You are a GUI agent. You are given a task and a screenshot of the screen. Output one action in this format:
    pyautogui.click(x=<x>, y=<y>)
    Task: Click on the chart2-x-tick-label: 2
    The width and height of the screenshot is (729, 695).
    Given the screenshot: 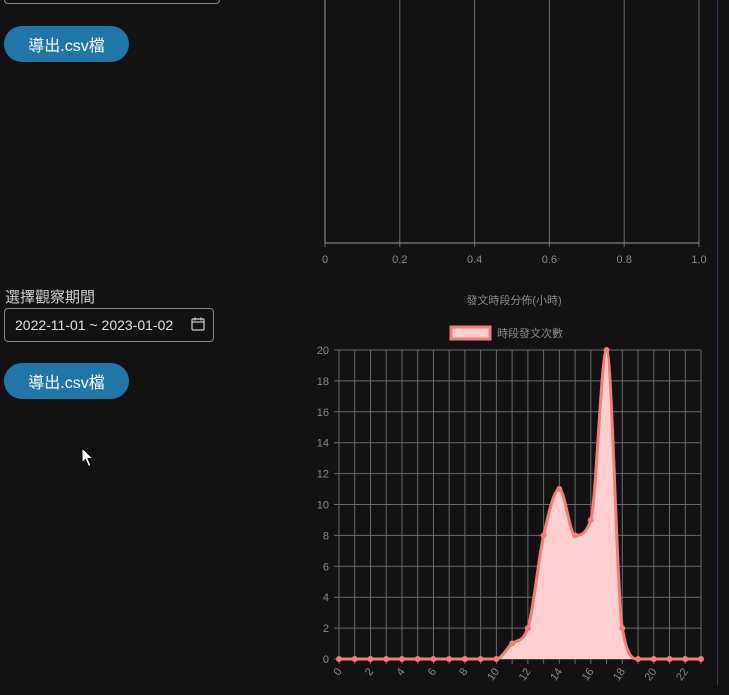 What is the action you would take?
    pyautogui.click(x=369, y=672)
    